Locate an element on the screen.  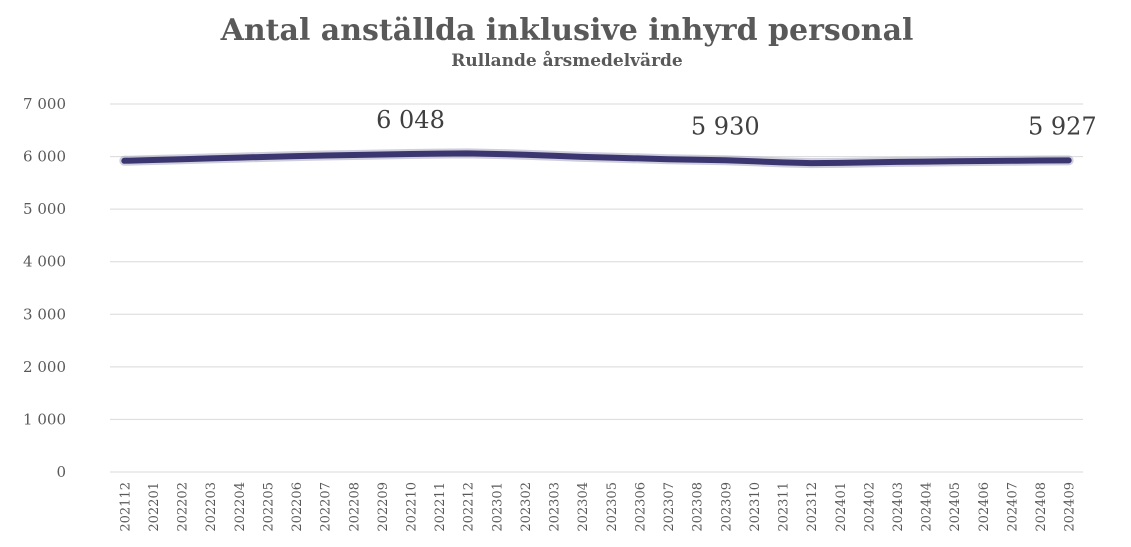
x-tick-label: 202302 is located at coordinates (526, 507).